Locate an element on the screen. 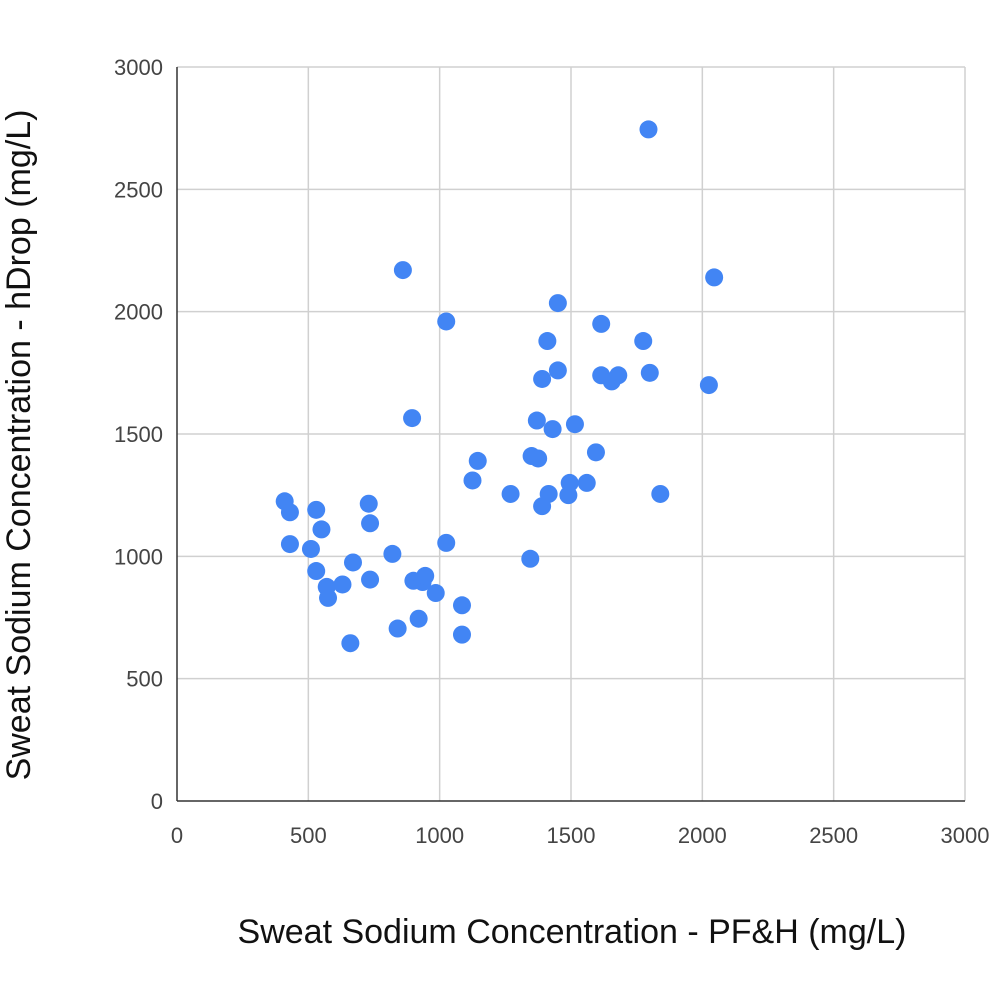 This screenshot has width=1000, height=1000. y-tick-labels: 0 500 1000 1500 2000 2500 3000 is located at coordinates (138, 434).